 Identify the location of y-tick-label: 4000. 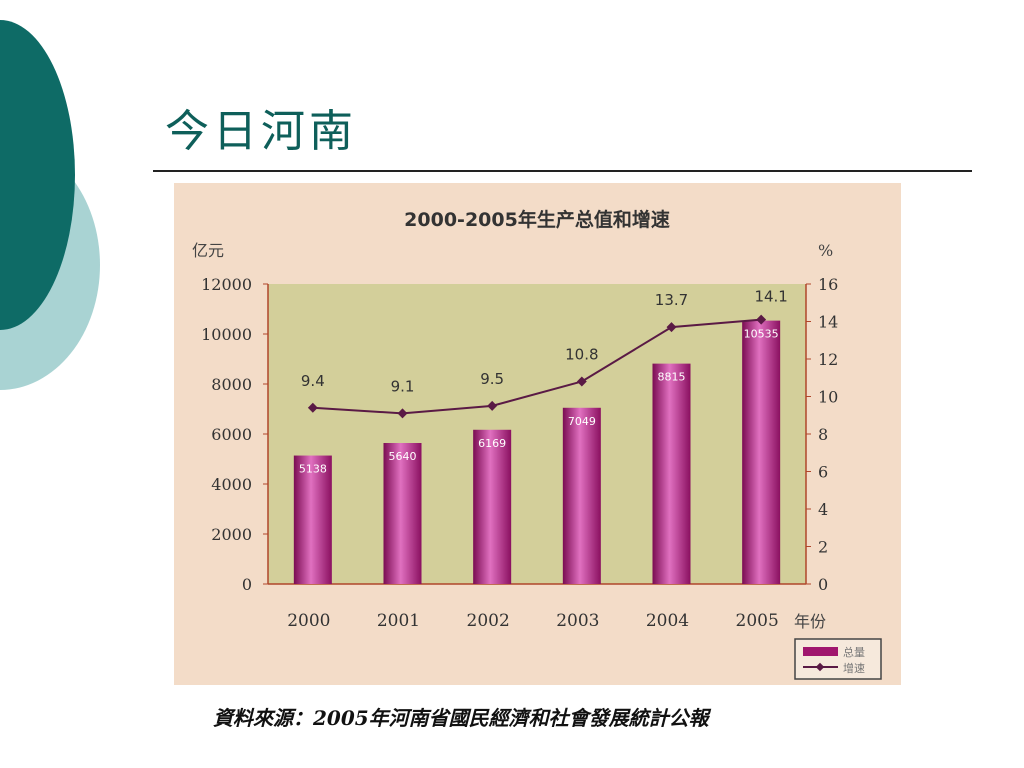
(231, 484).